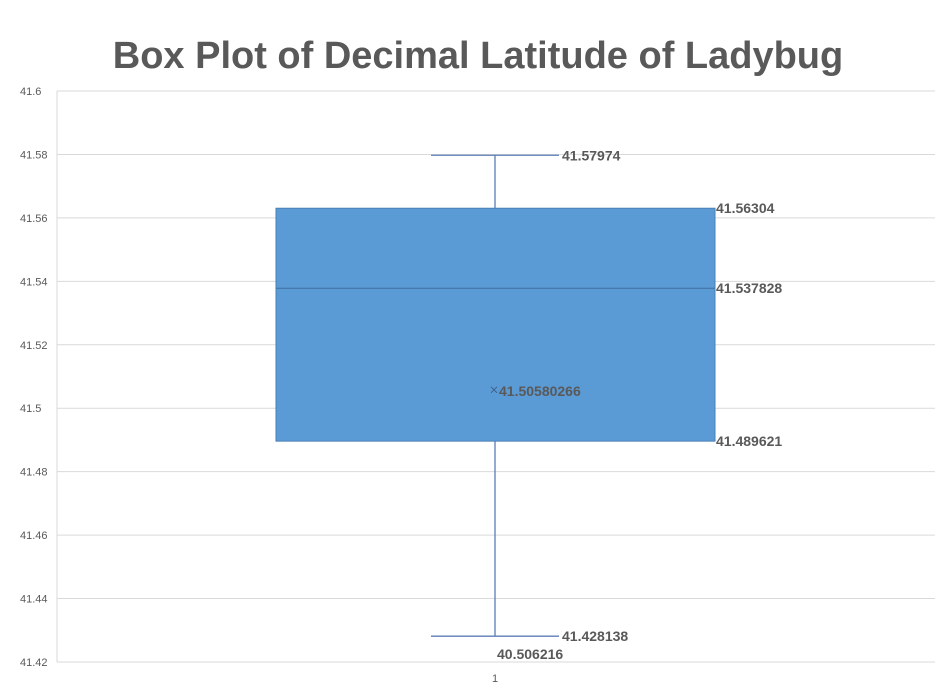 The image size is (938, 688). Describe the element at coordinates (30, 409) in the screenshot. I see `y-tick-label: 41.5` at that location.